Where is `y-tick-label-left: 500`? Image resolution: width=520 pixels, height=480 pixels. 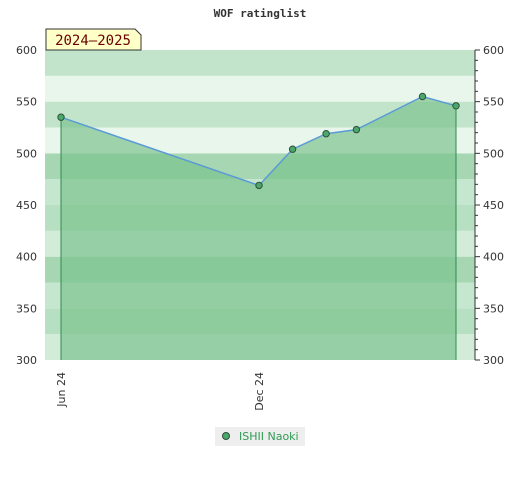
y-tick-label-left: 500 is located at coordinates (26, 153).